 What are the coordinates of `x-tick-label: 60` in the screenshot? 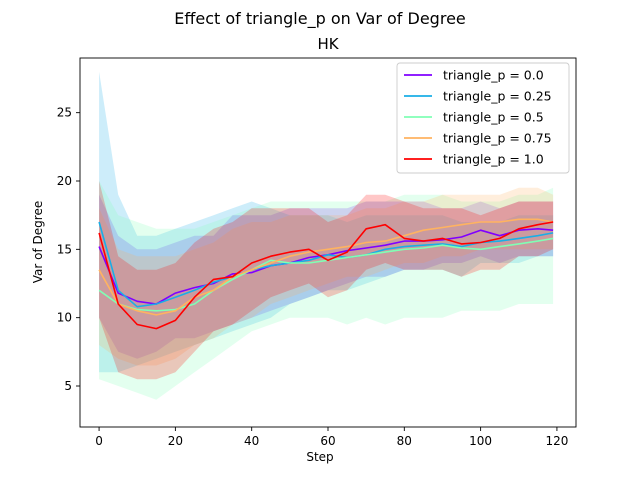 It's located at (327, 441).